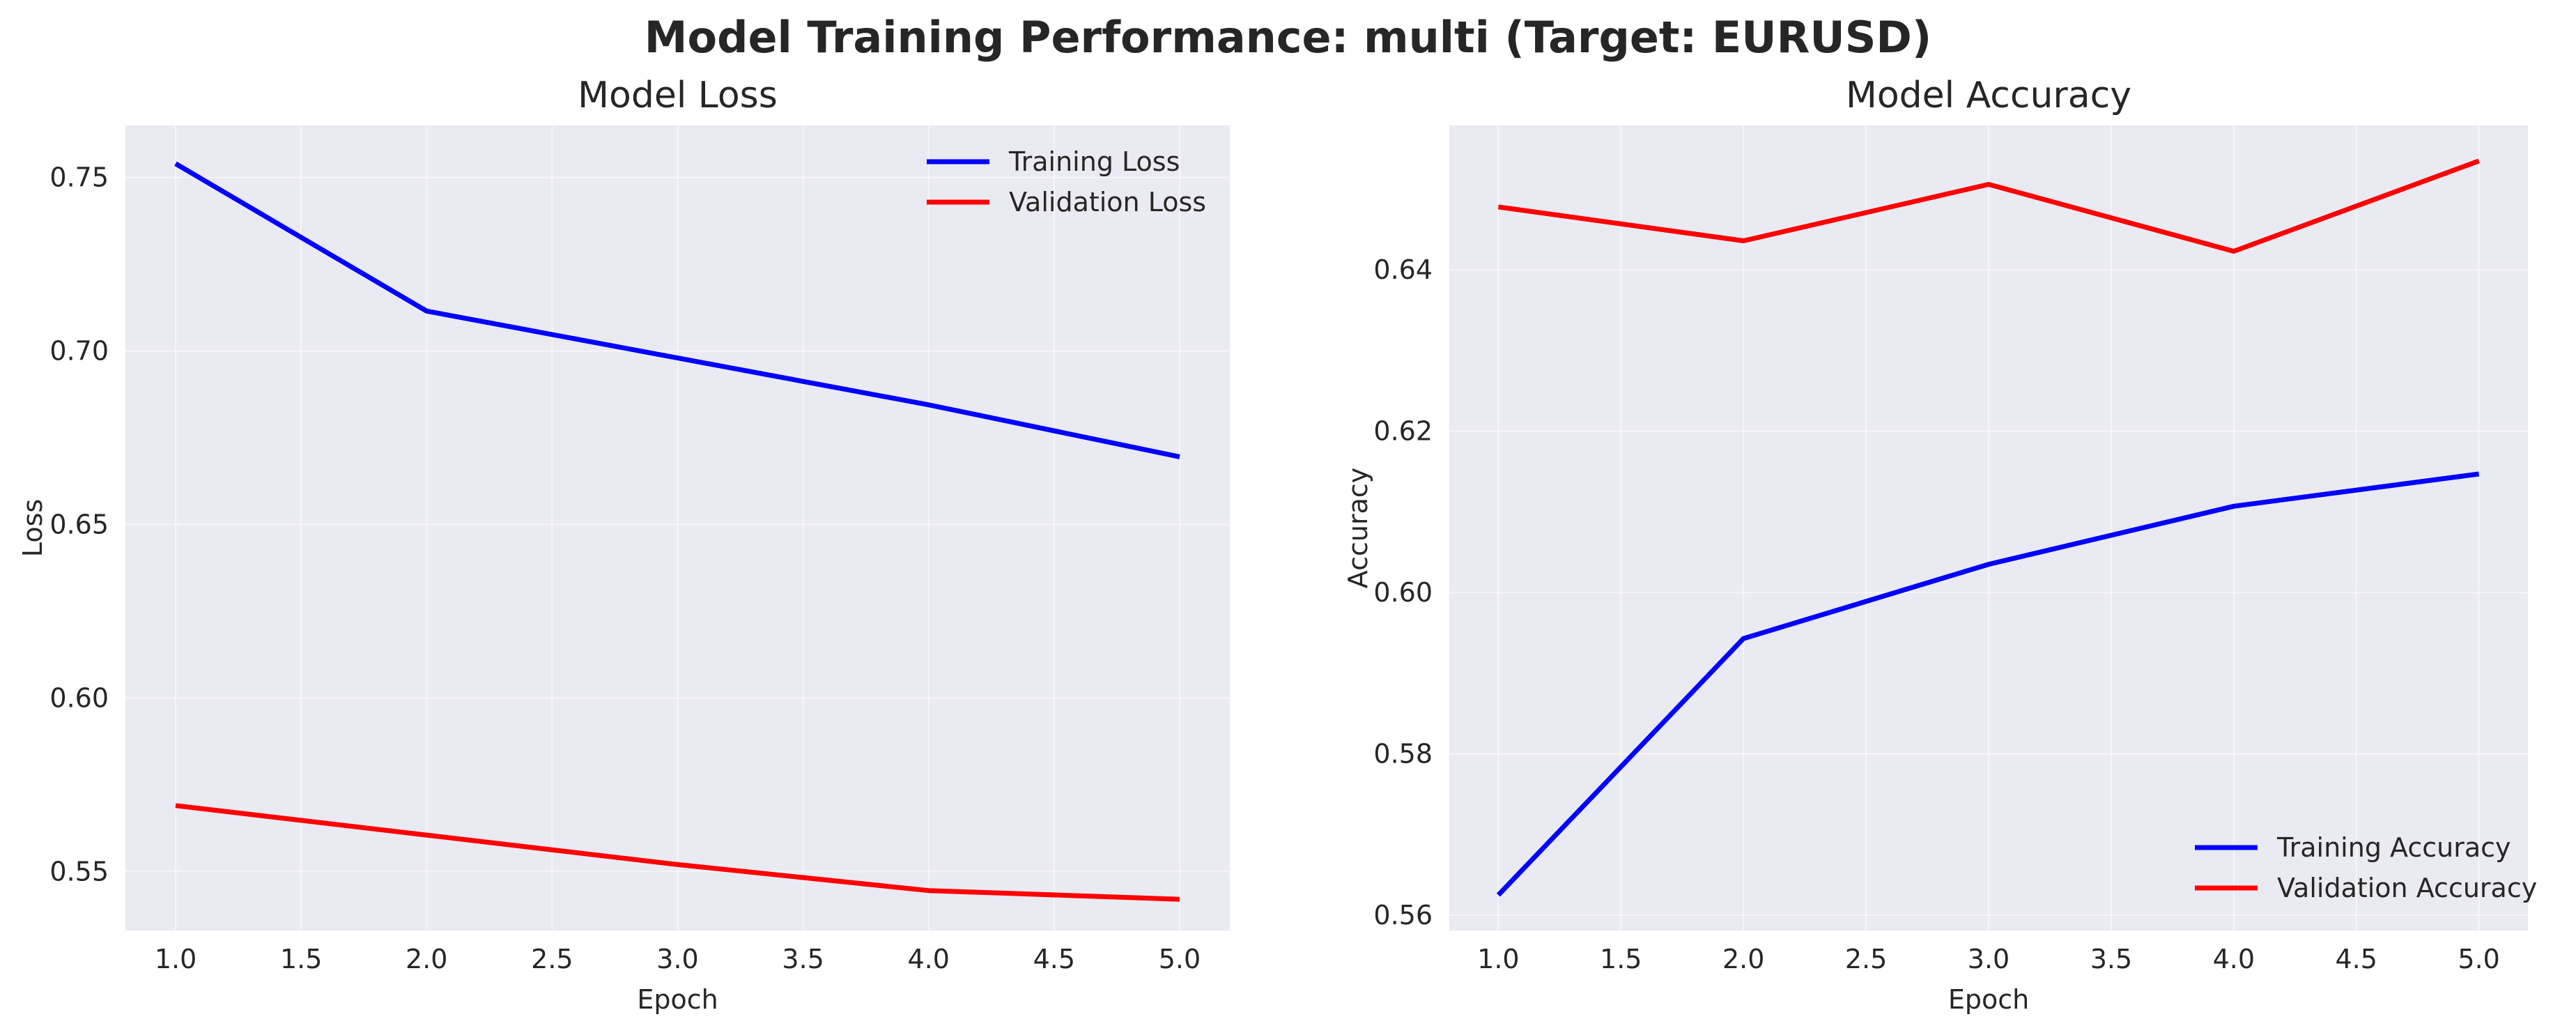 Image resolution: width=2576 pixels, height=1026 pixels. I want to click on y-axis-label: Loss, so click(32, 528).